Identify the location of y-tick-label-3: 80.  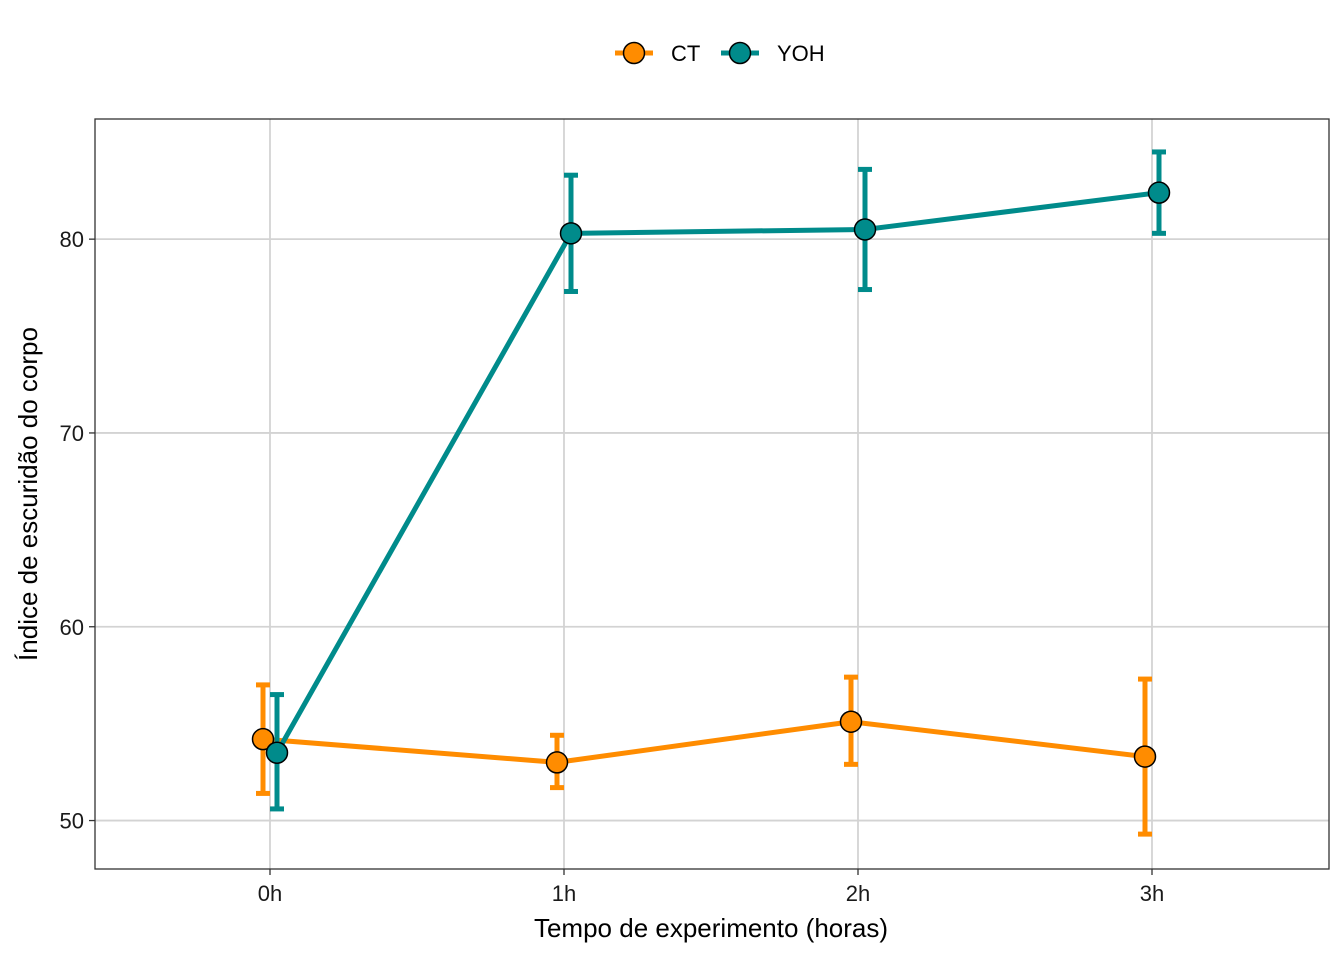
(72, 239).